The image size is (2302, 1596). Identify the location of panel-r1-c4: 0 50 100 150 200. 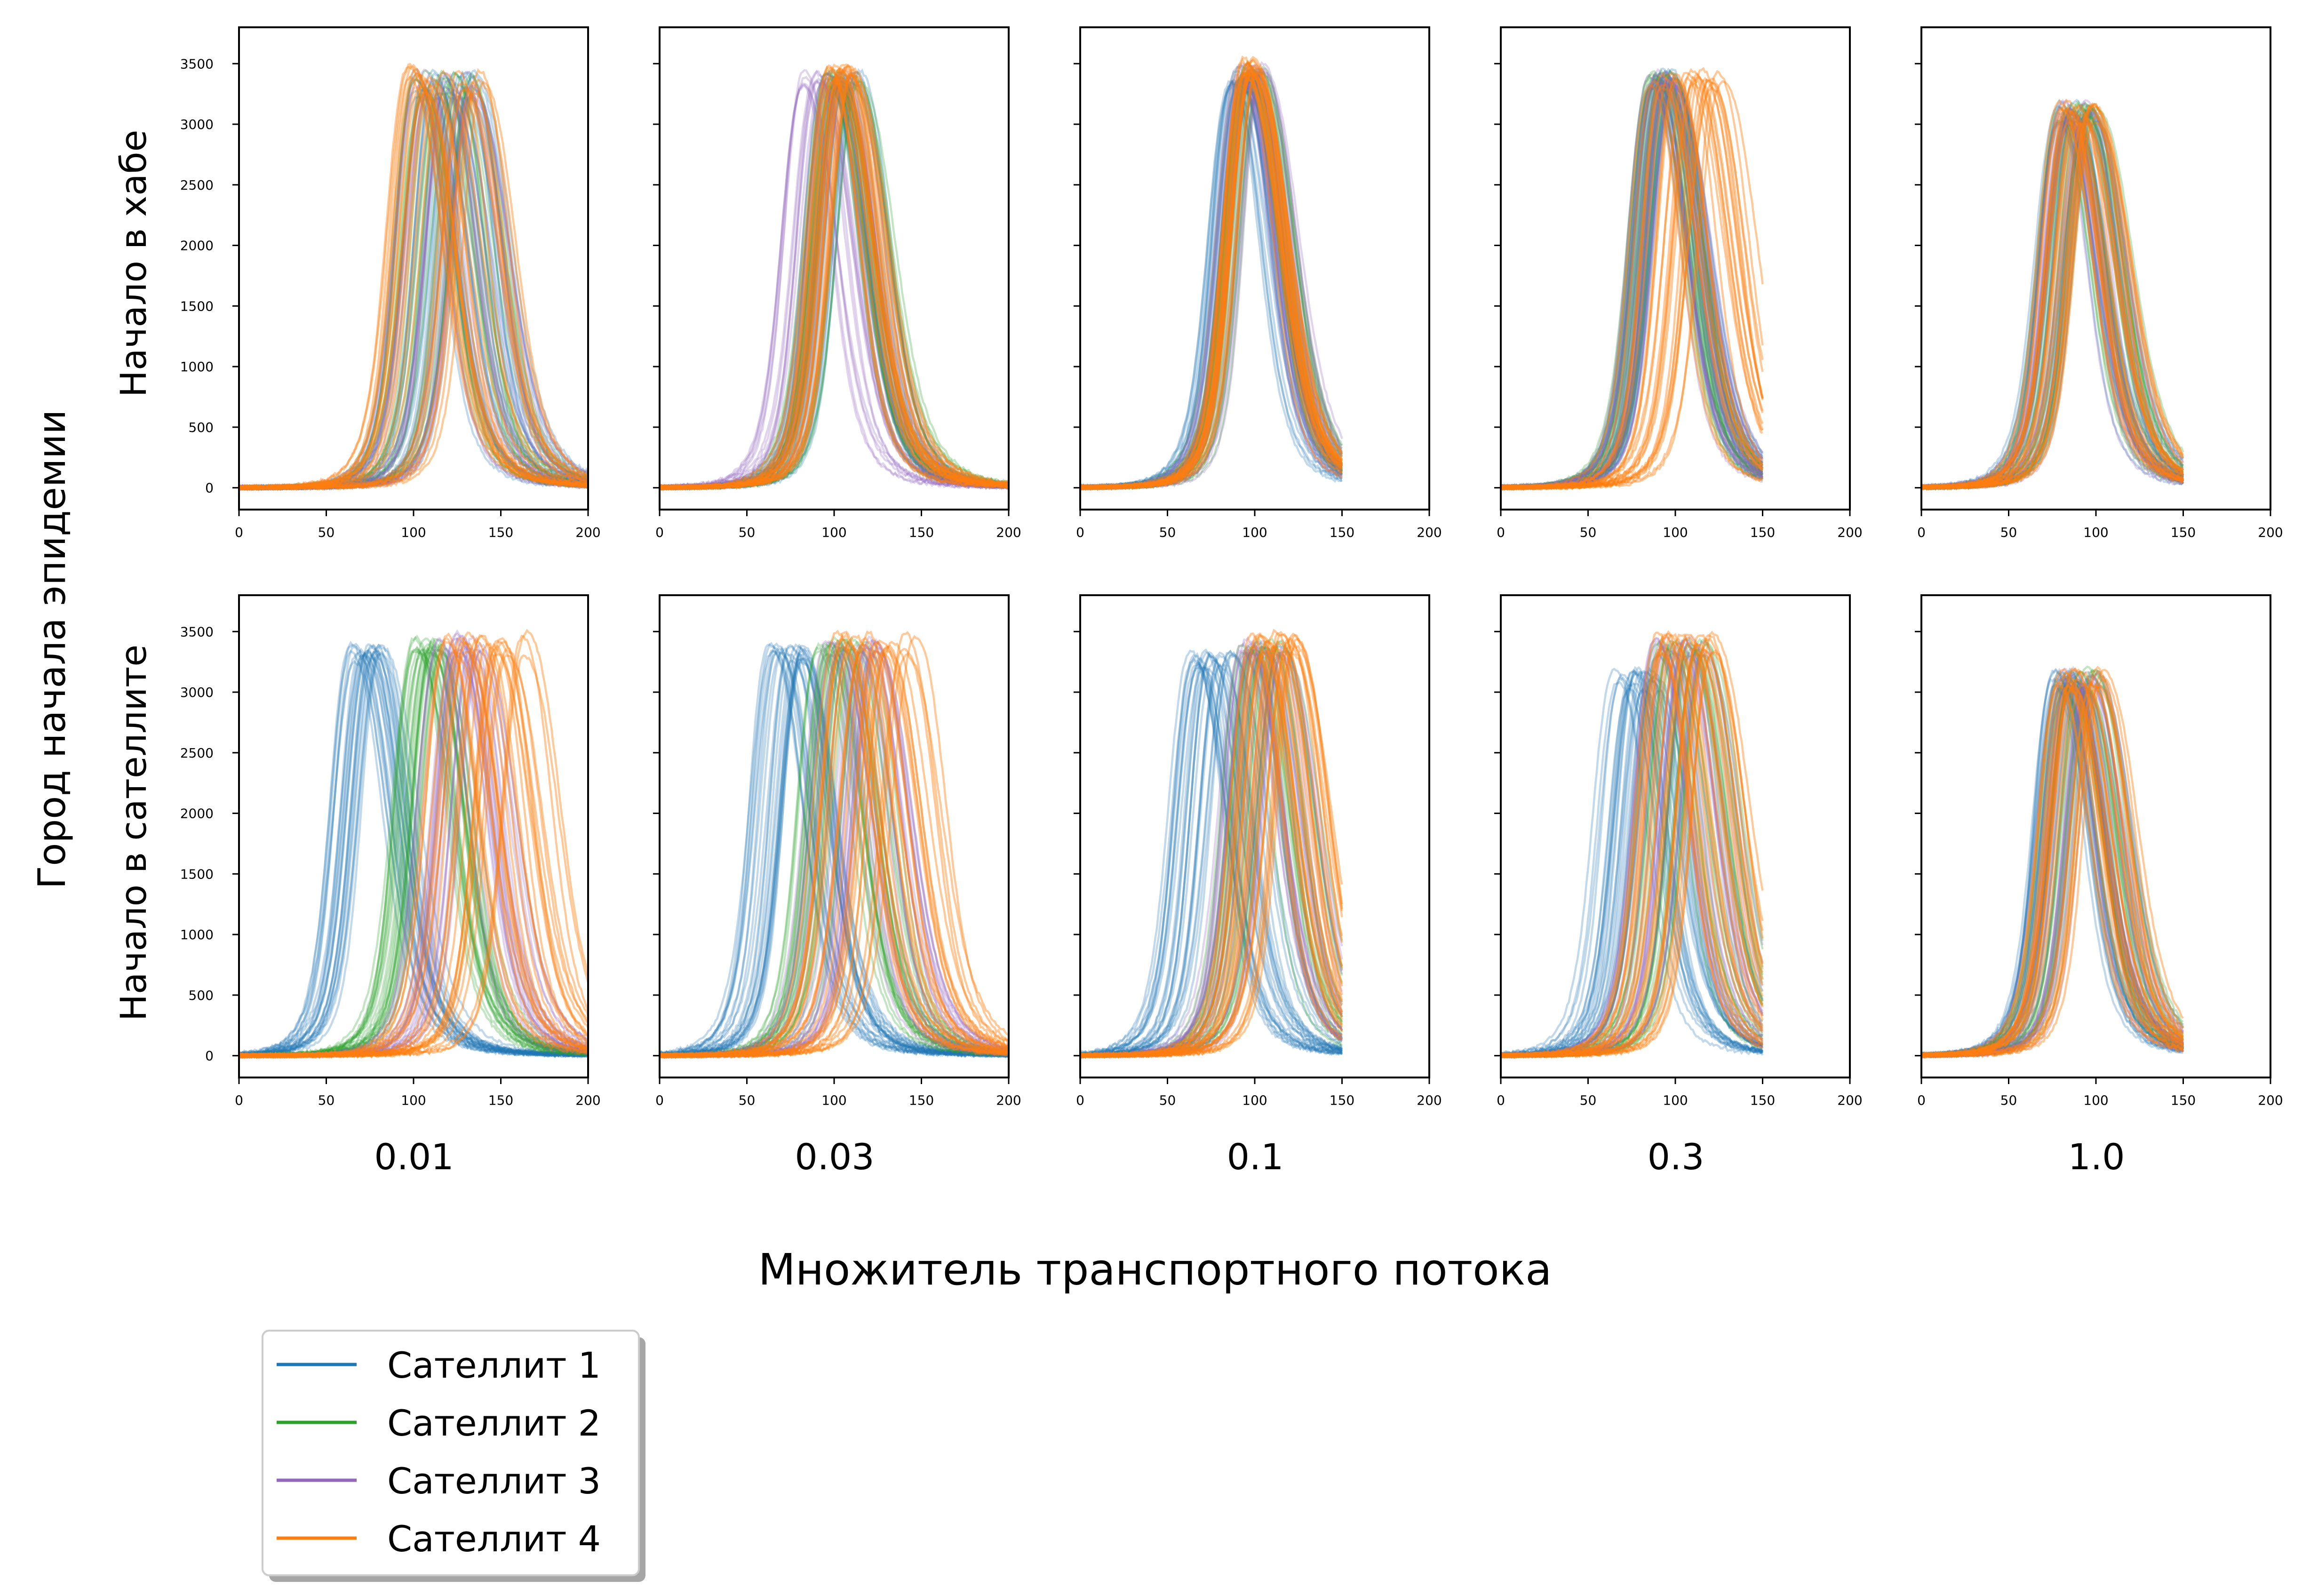
(2099, 851).